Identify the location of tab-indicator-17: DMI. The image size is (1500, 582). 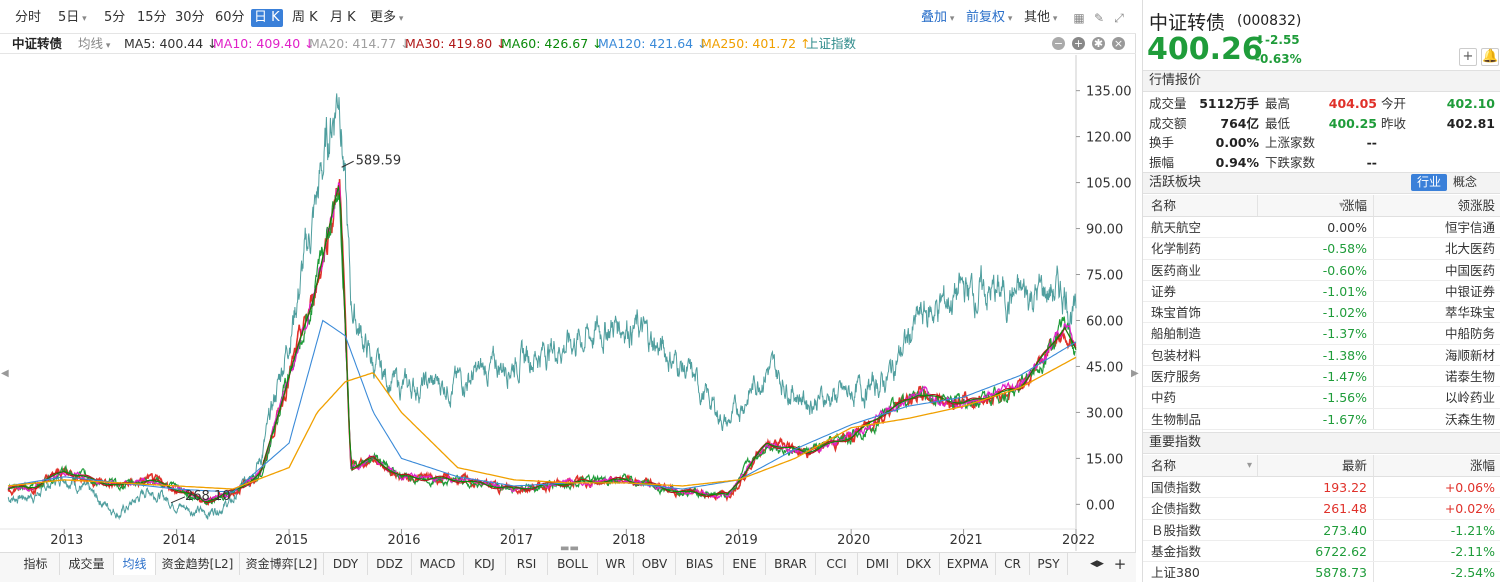
(878, 564).